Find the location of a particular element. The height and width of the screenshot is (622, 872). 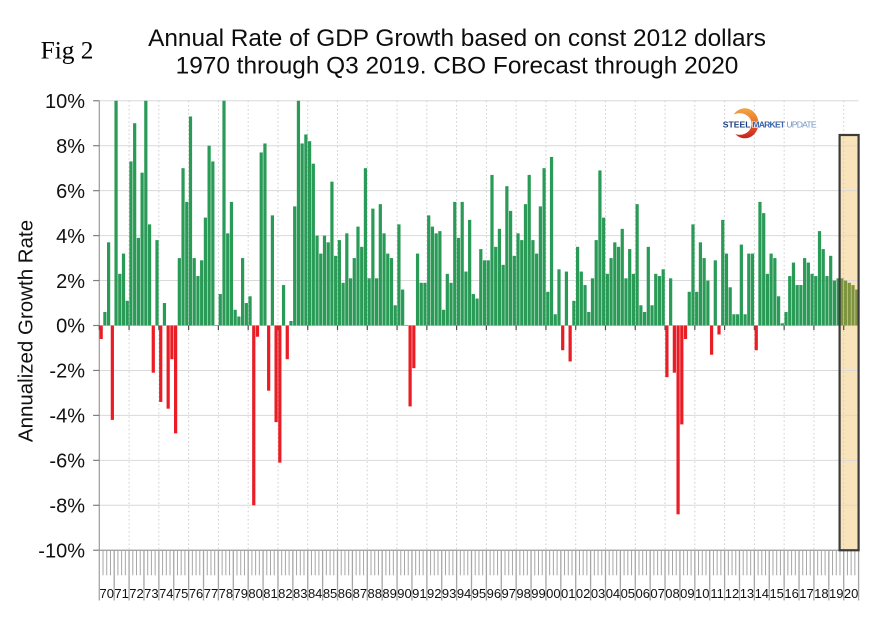

svg-text: 0% is located at coordinates (70, 327).